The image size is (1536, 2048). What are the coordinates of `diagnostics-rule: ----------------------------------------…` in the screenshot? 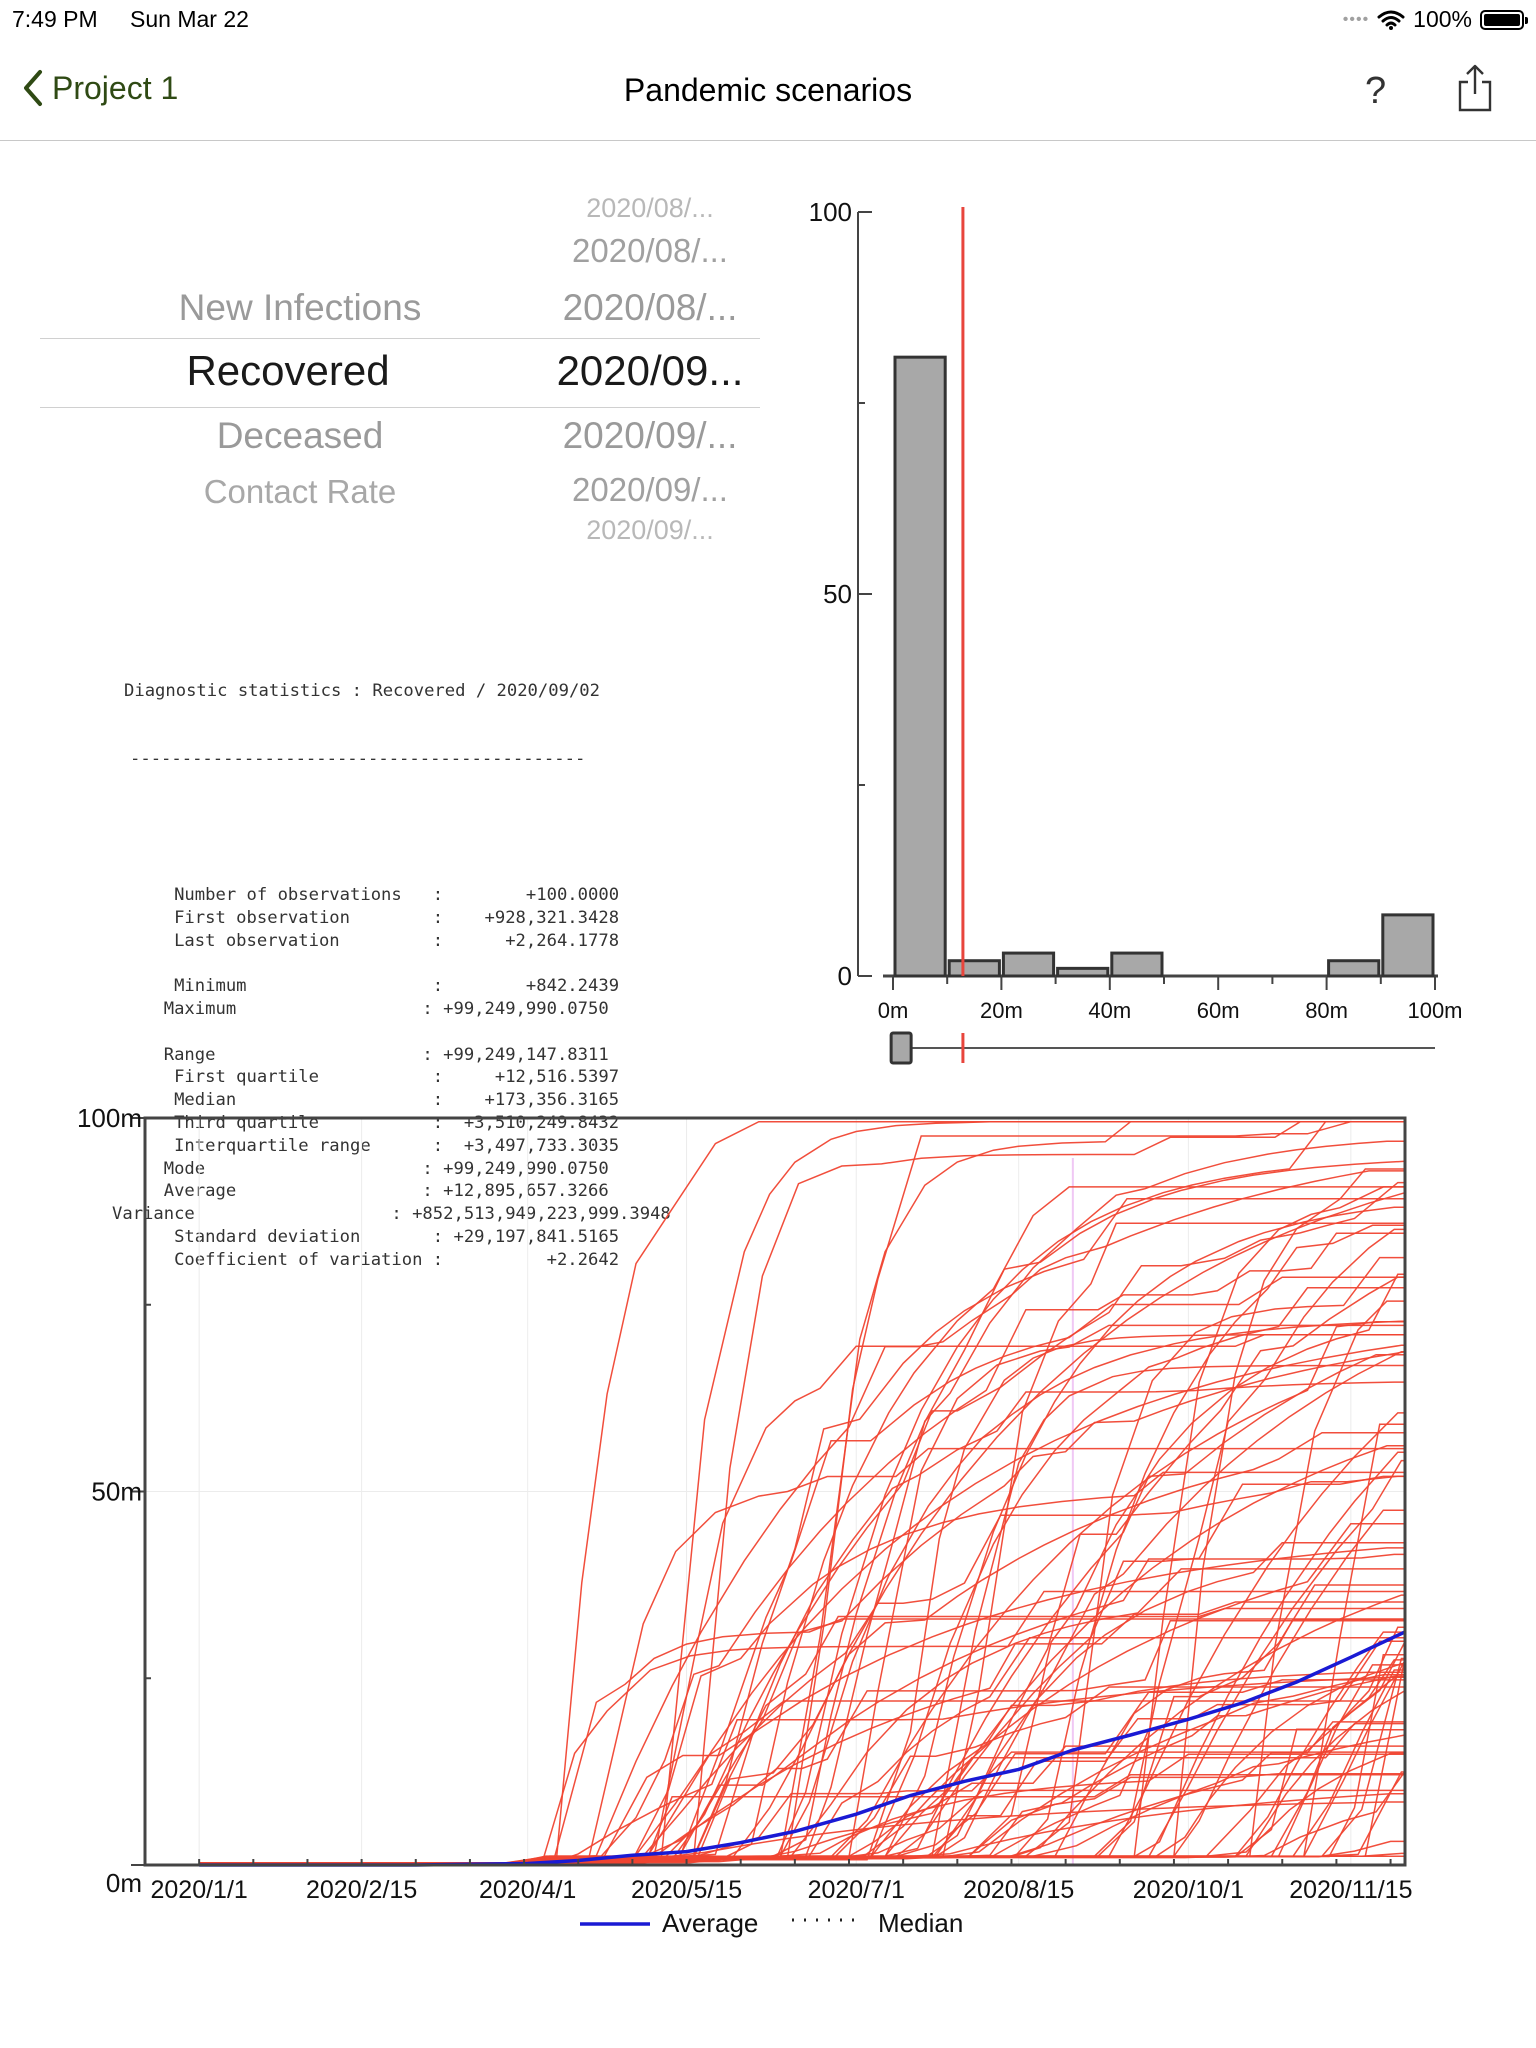 It's located at (358, 758).